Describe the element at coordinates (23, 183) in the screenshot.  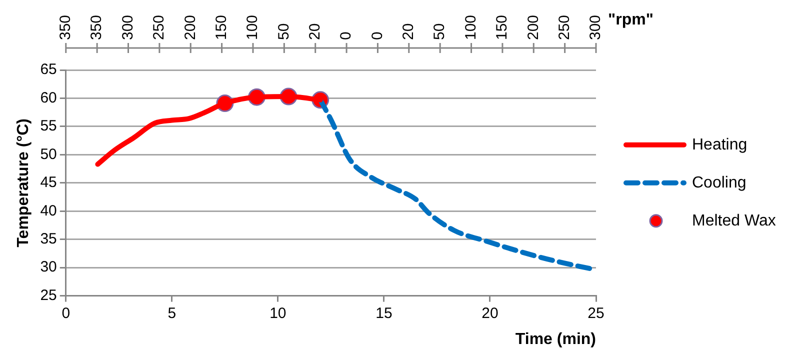
I see `y-axis-title: Temperature (°C)` at that location.